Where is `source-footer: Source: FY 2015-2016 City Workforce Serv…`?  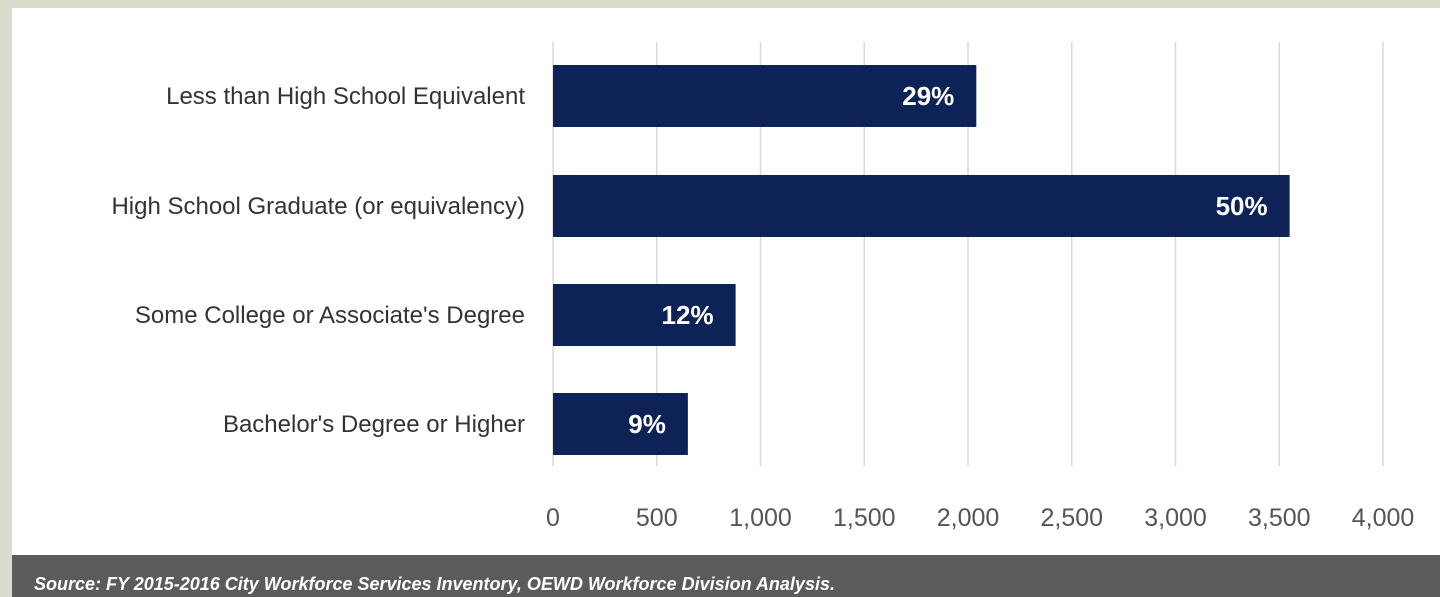 source-footer: Source: FY 2015-2016 City Workforce Serv… is located at coordinates (726, 576).